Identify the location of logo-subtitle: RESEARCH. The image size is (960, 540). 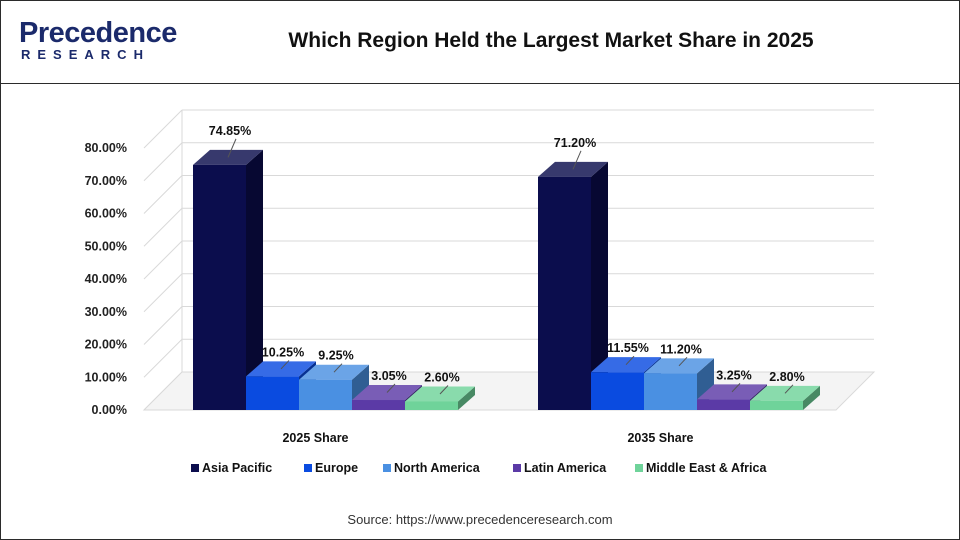
(85, 54).